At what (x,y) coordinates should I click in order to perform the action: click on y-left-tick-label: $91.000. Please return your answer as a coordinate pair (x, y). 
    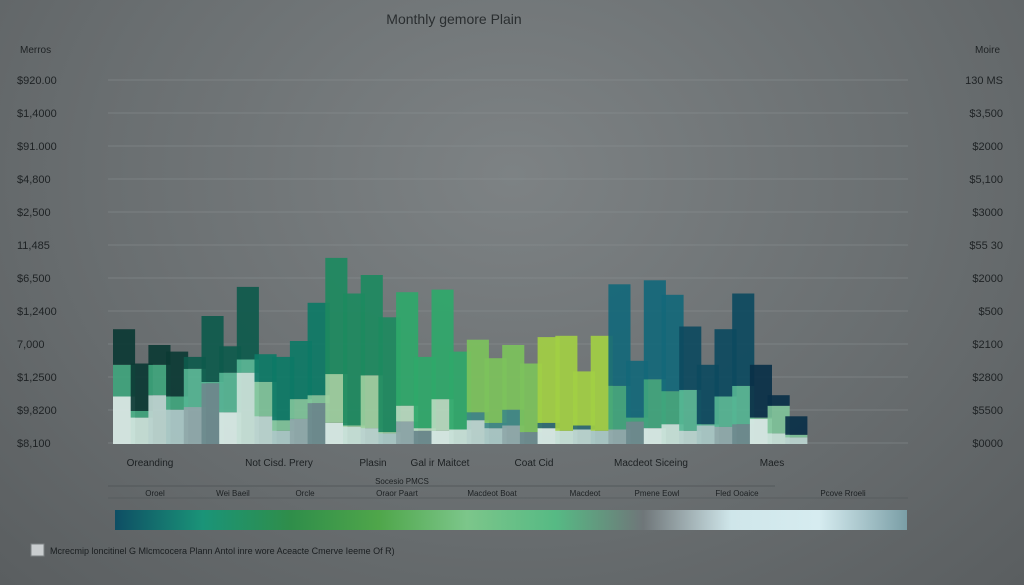
    Looking at the image, I should click on (37, 147).